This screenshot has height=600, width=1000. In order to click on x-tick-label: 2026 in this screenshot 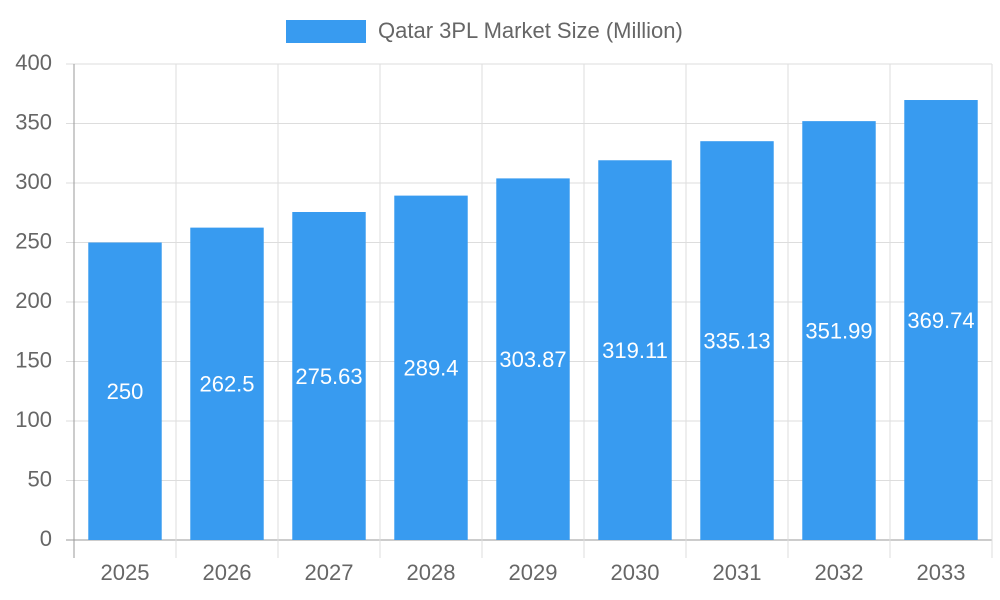, I will do `click(227, 572)`.